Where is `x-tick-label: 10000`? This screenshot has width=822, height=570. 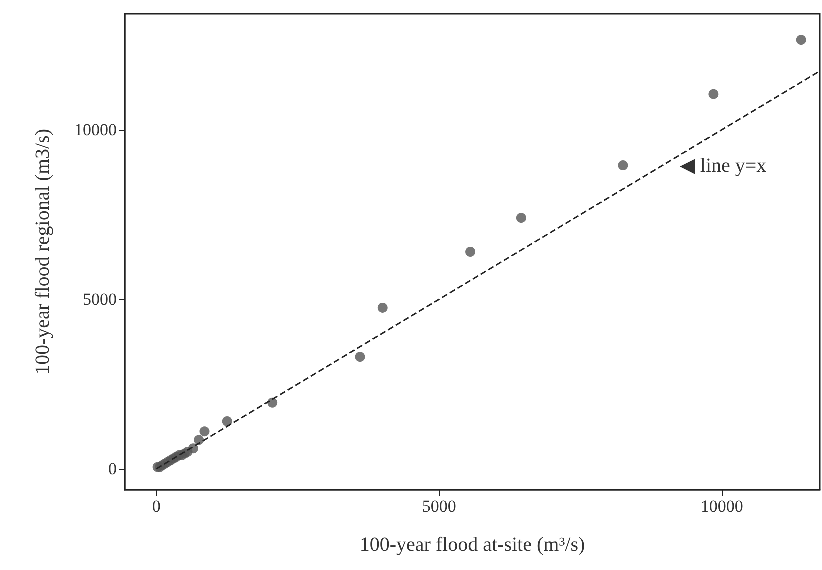 x-tick-label: 10000 is located at coordinates (722, 506).